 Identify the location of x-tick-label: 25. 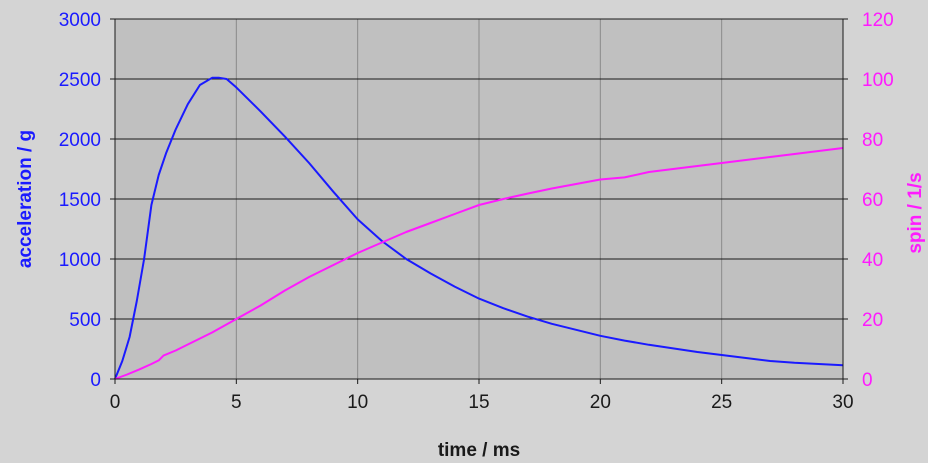
(721, 402).